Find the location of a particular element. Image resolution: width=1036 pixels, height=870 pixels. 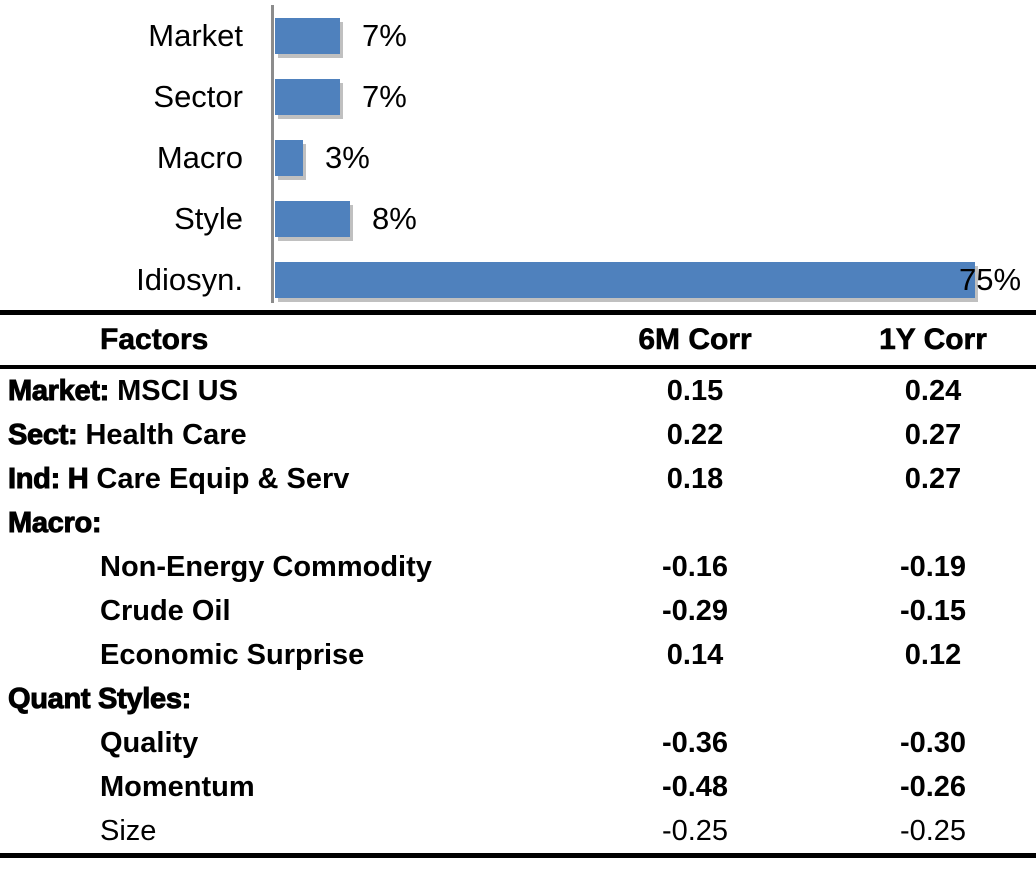

table-row: Macro: is located at coordinates (518, 523).